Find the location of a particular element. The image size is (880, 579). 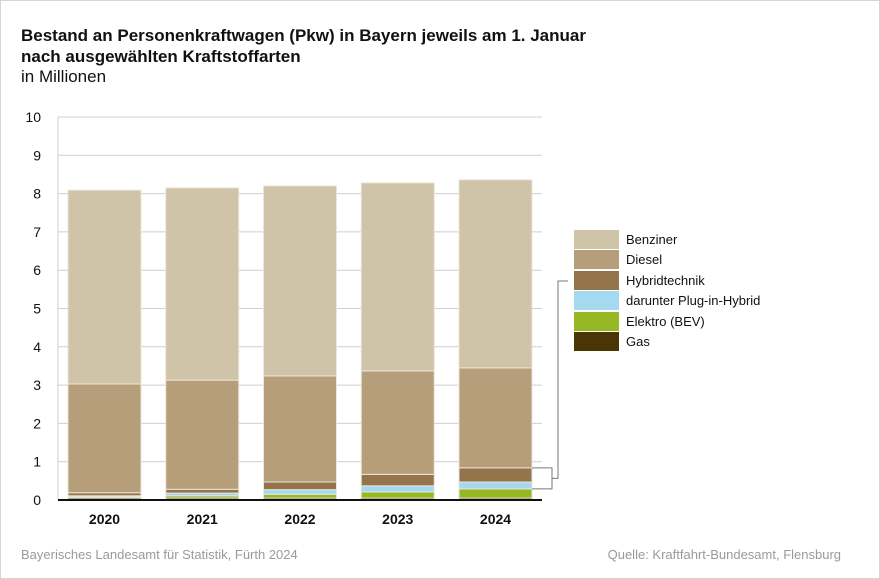

legend-item: Benziner is located at coordinates (667, 239).